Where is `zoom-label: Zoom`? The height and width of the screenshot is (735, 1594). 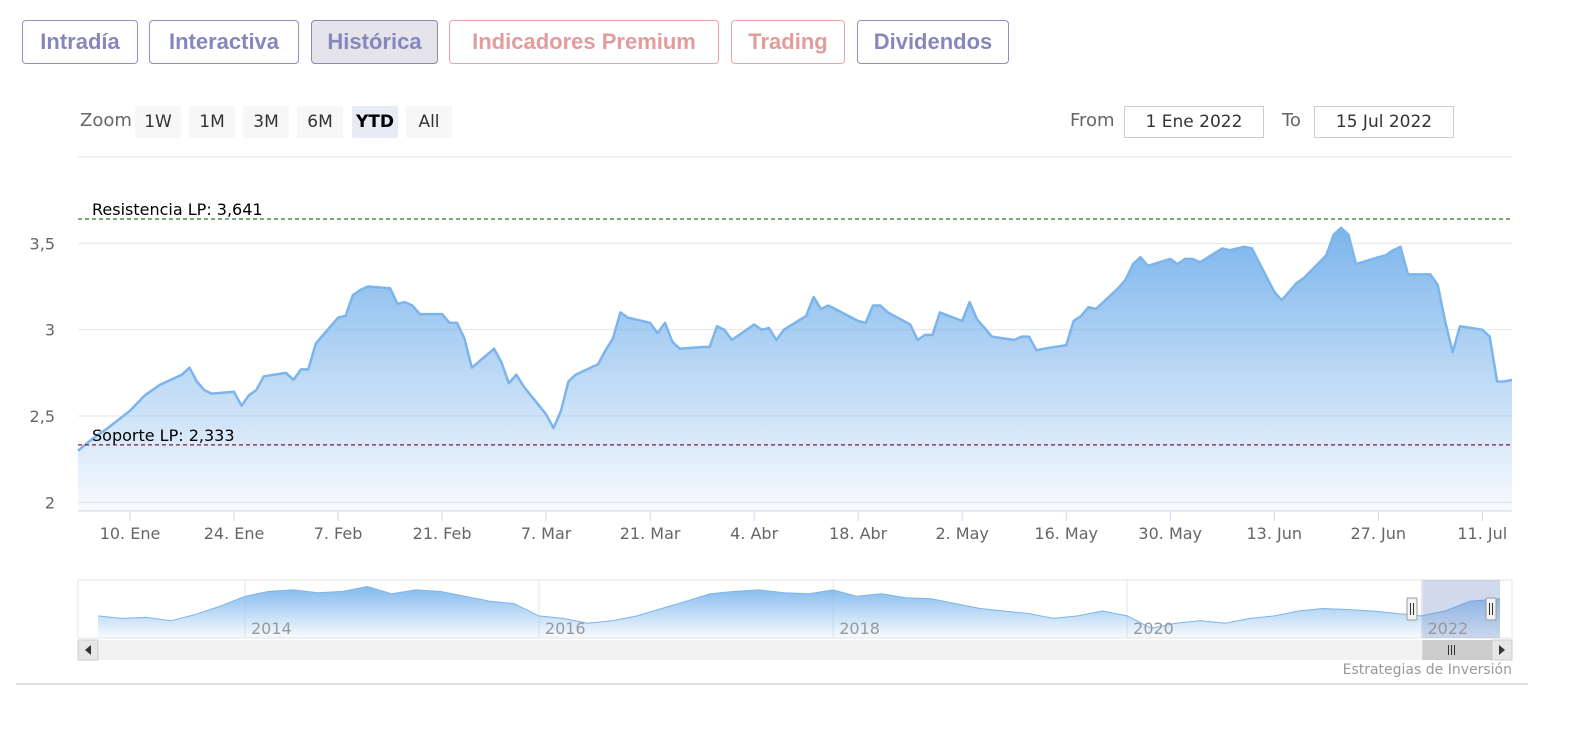 zoom-label: Zoom is located at coordinates (106, 120).